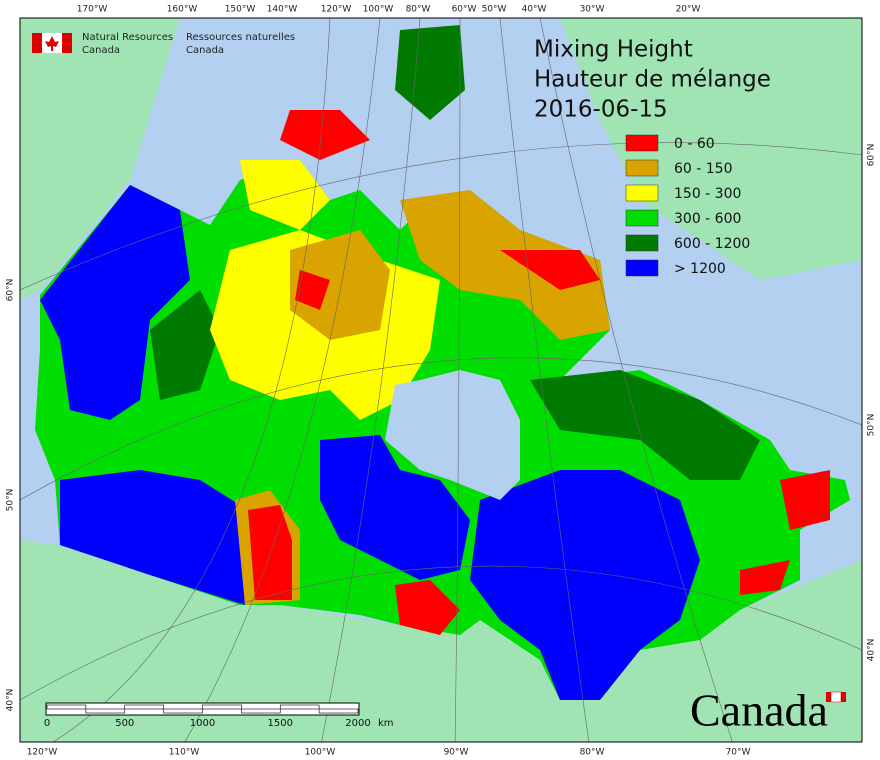  What do you see at coordinates (386, 723) in the screenshot?
I see `scale-unit: km` at bounding box center [386, 723].